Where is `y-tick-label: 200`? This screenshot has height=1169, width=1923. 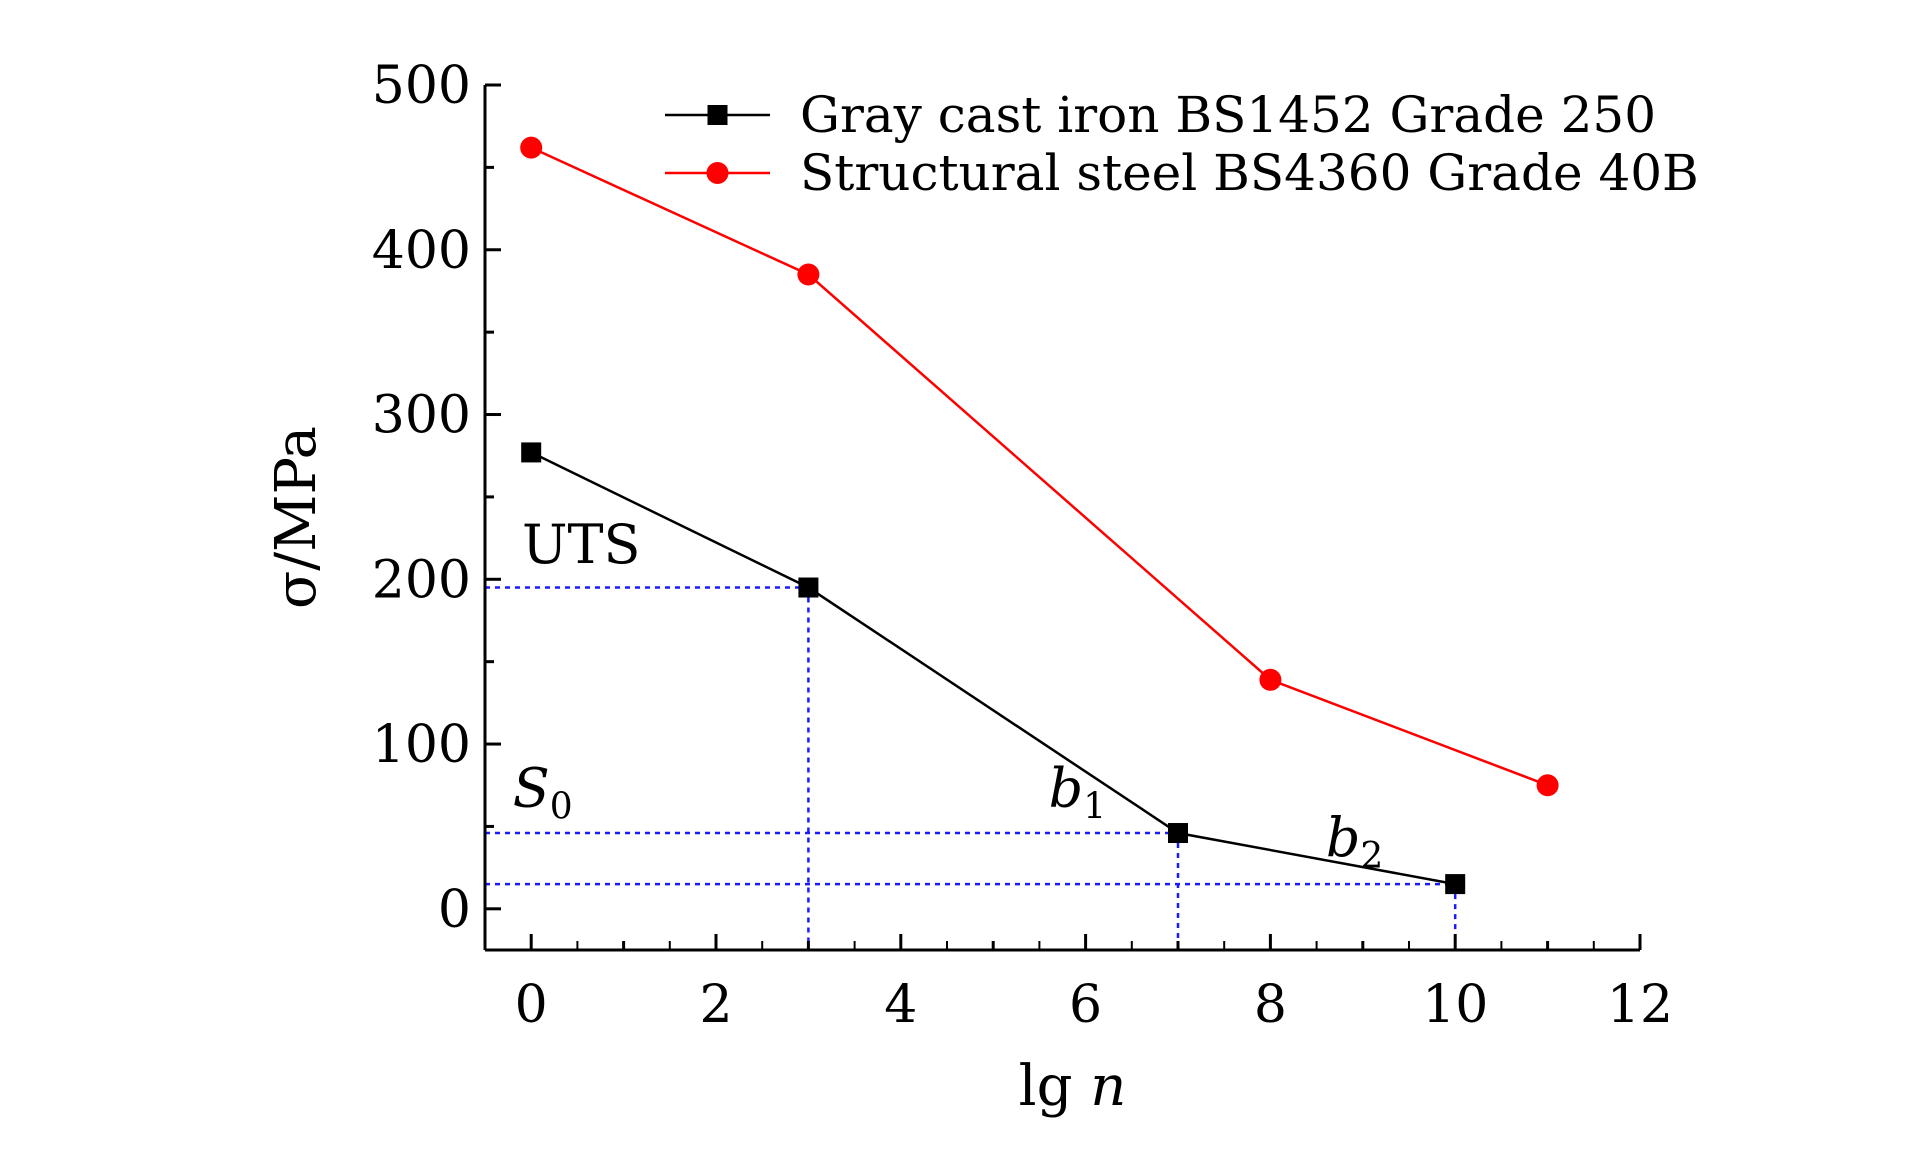
y-tick-label: 200 is located at coordinates (421, 580).